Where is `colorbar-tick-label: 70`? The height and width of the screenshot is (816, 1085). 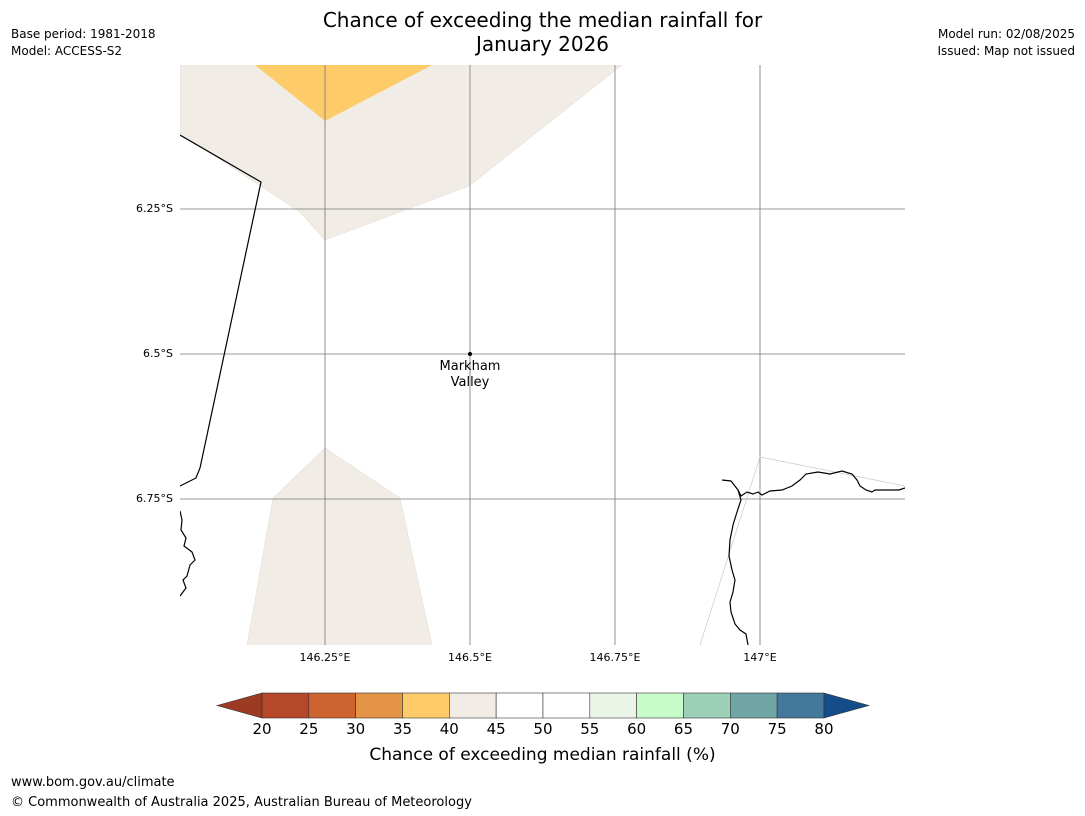 colorbar-tick-label: 70 is located at coordinates (730, 729).